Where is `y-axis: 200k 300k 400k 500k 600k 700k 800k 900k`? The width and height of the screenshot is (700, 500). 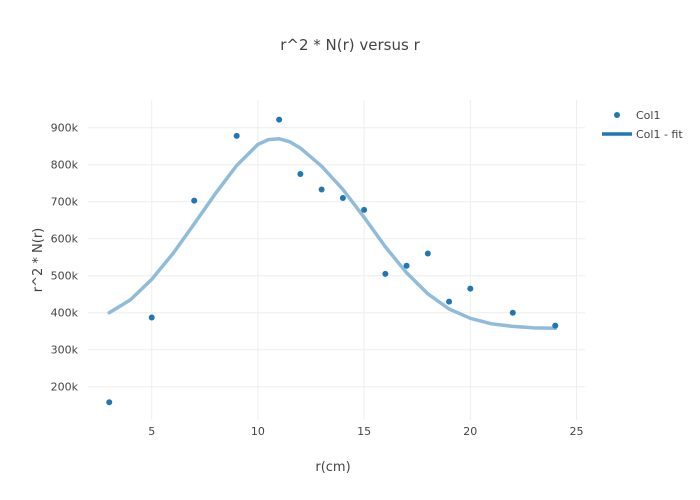 y-axis: 200k 300k 400k 500k 600k 700k 800k 900k is located at coordinates (65, 258).